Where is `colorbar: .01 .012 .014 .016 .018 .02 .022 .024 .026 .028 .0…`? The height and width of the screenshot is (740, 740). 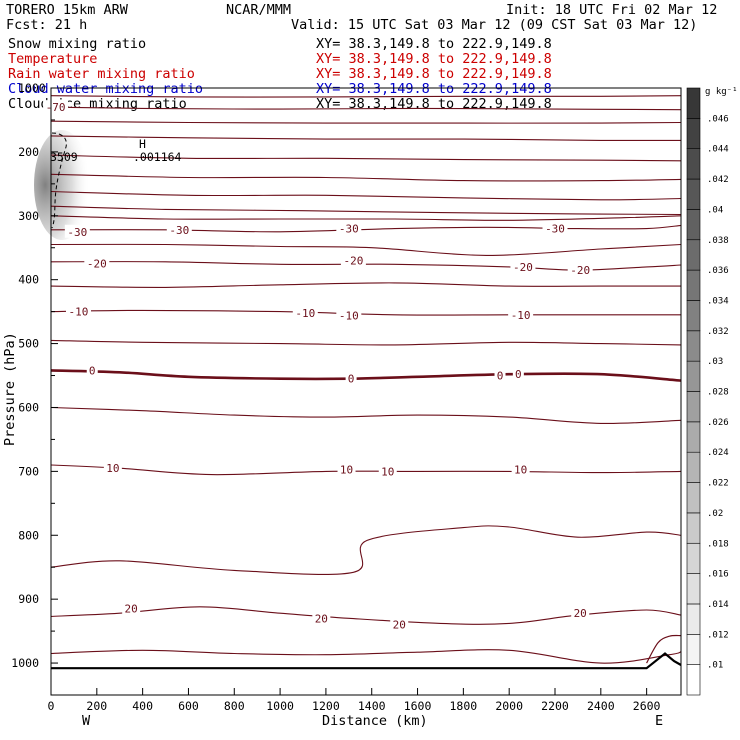 colorbar: .01 .012 .014 .016 .018 .02 .022 .024 .026 .028 .0… is located at coordinates (707, 391).